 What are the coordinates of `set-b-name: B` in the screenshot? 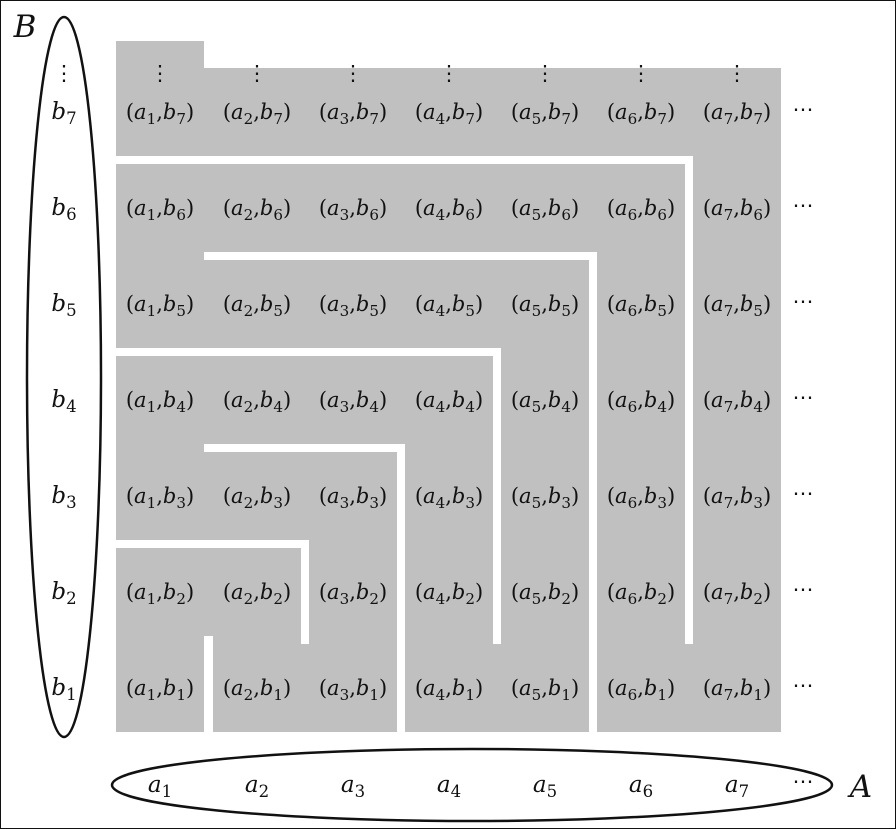 It's located at (25, 27).